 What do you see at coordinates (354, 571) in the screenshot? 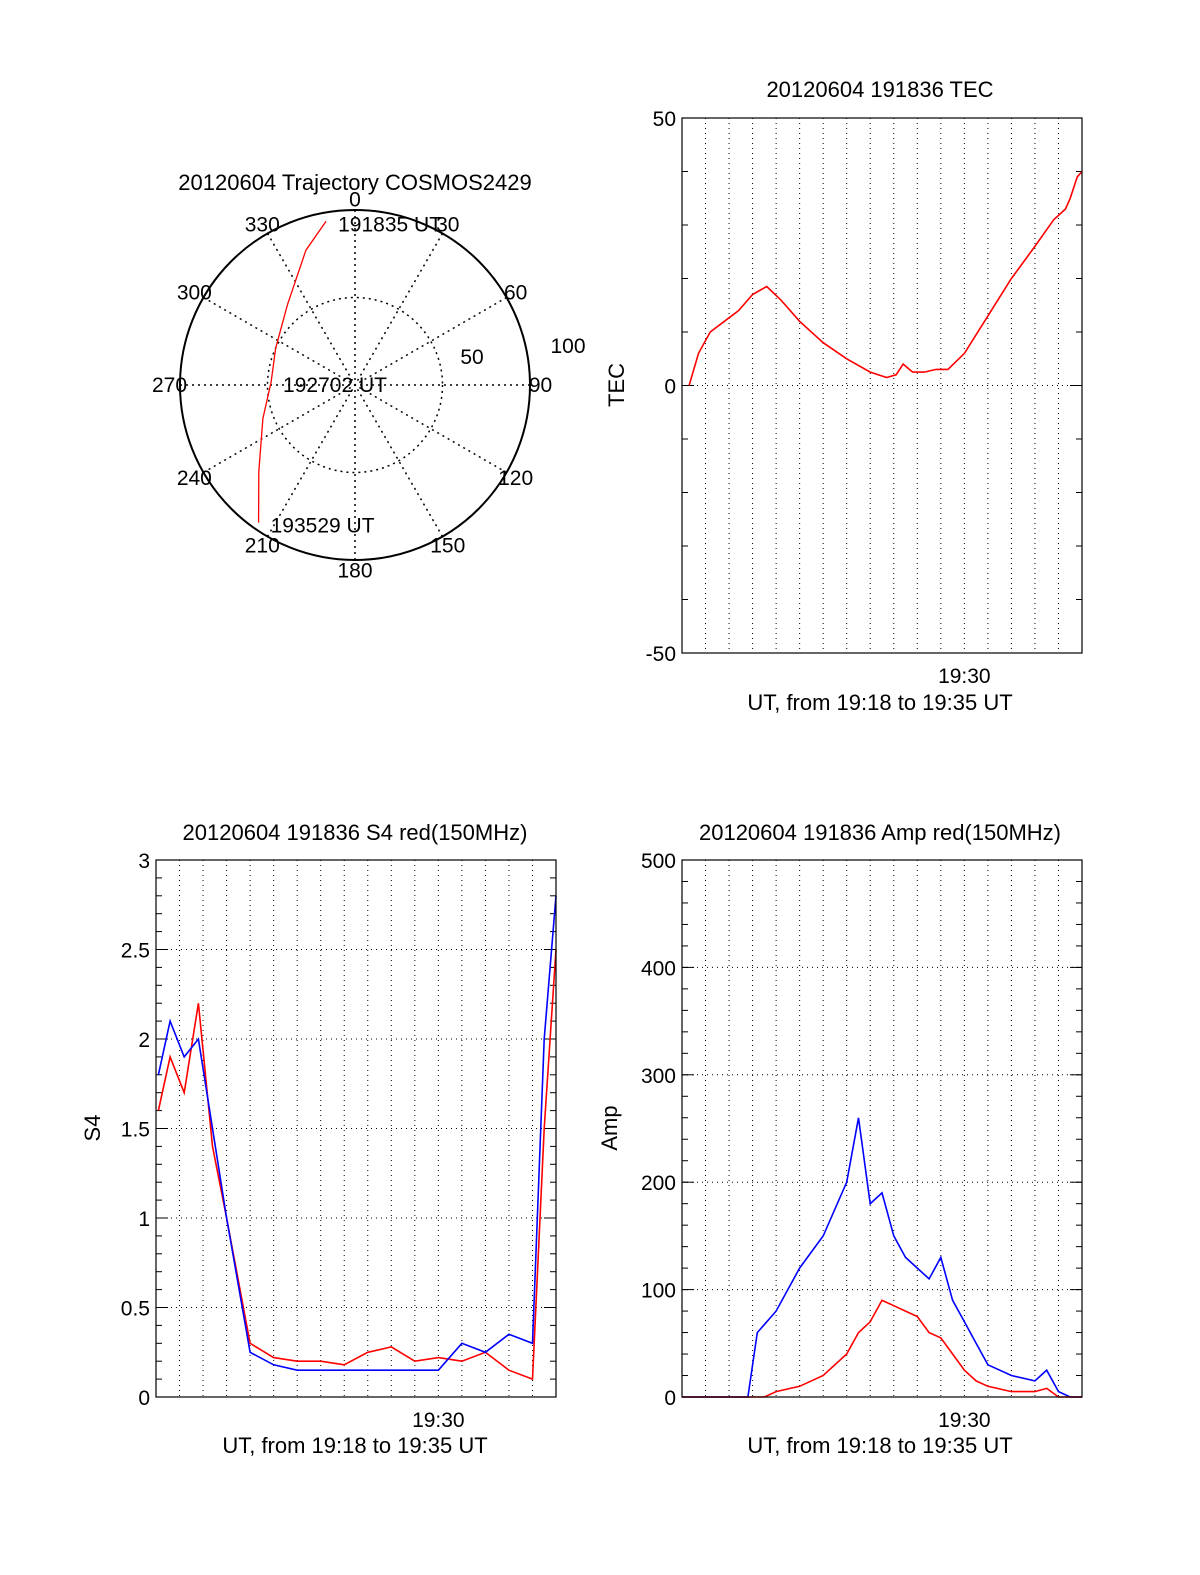
I see `azimuth-label: 180` at bounding box center [354, 571].